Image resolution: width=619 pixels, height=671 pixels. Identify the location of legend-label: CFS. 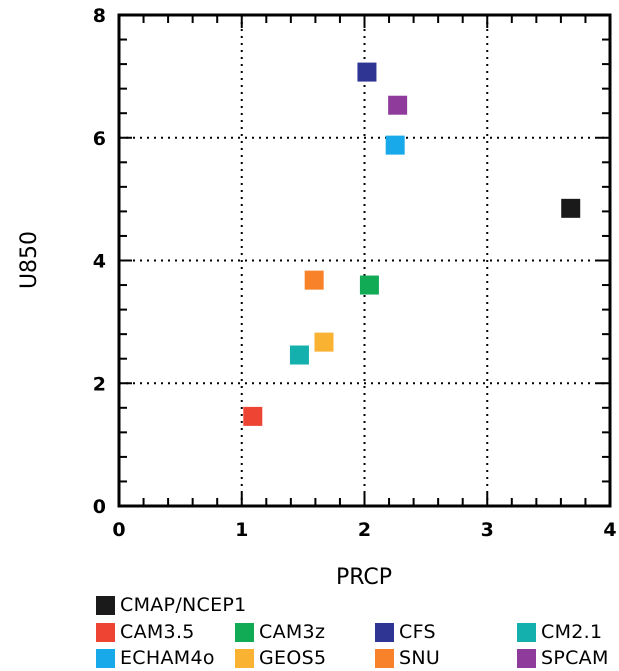
(417, 632).